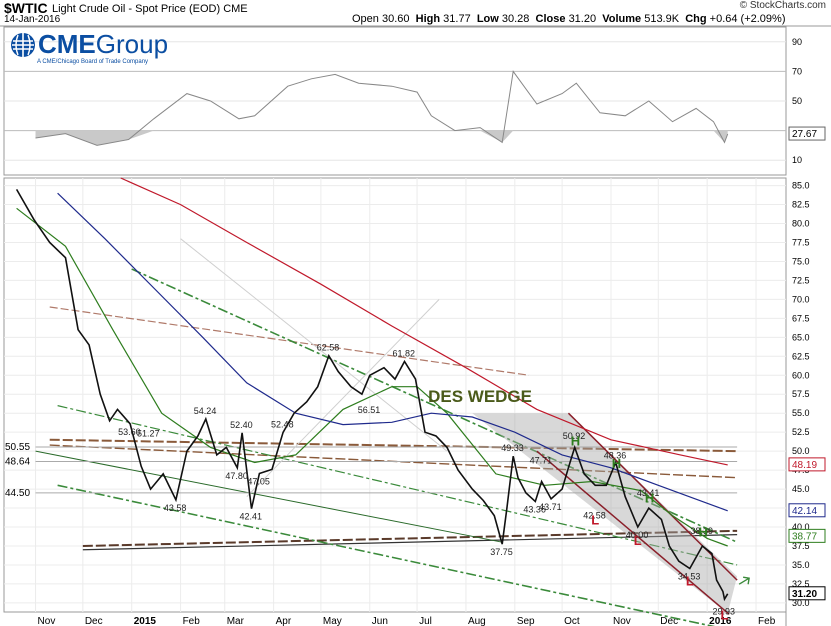  I want to click on low-label: Low, so click(487, 19).